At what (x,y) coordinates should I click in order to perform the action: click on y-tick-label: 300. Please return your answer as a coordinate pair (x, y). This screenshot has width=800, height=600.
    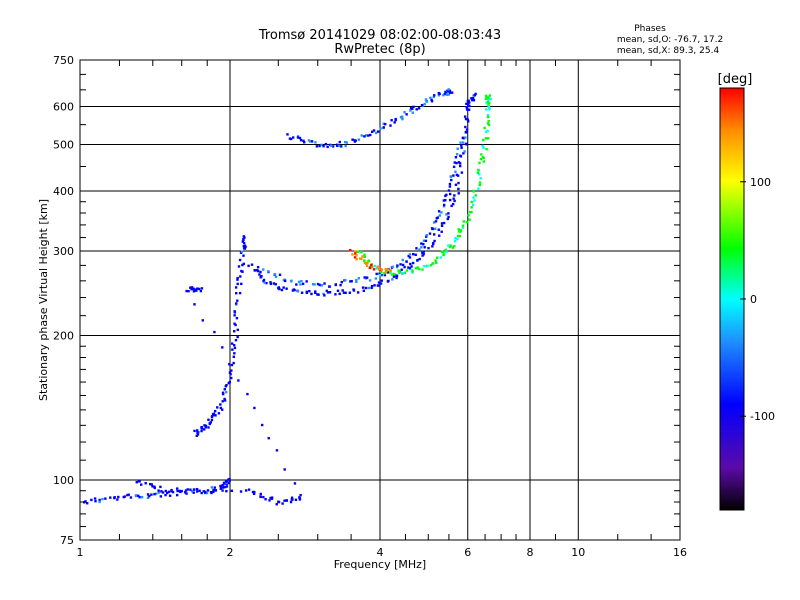
    Looking at the image, I should click on (63, 251).